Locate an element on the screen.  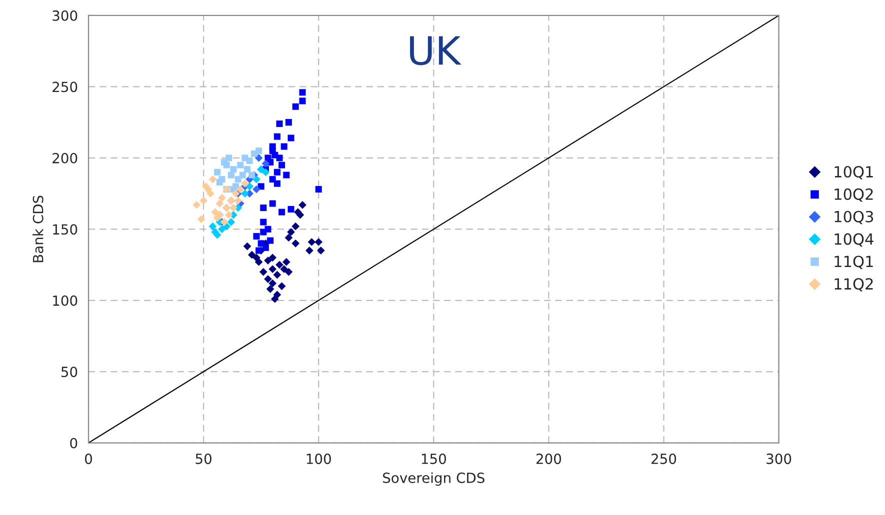
y-tick-label: 250 is located at coordinates (65, 87).